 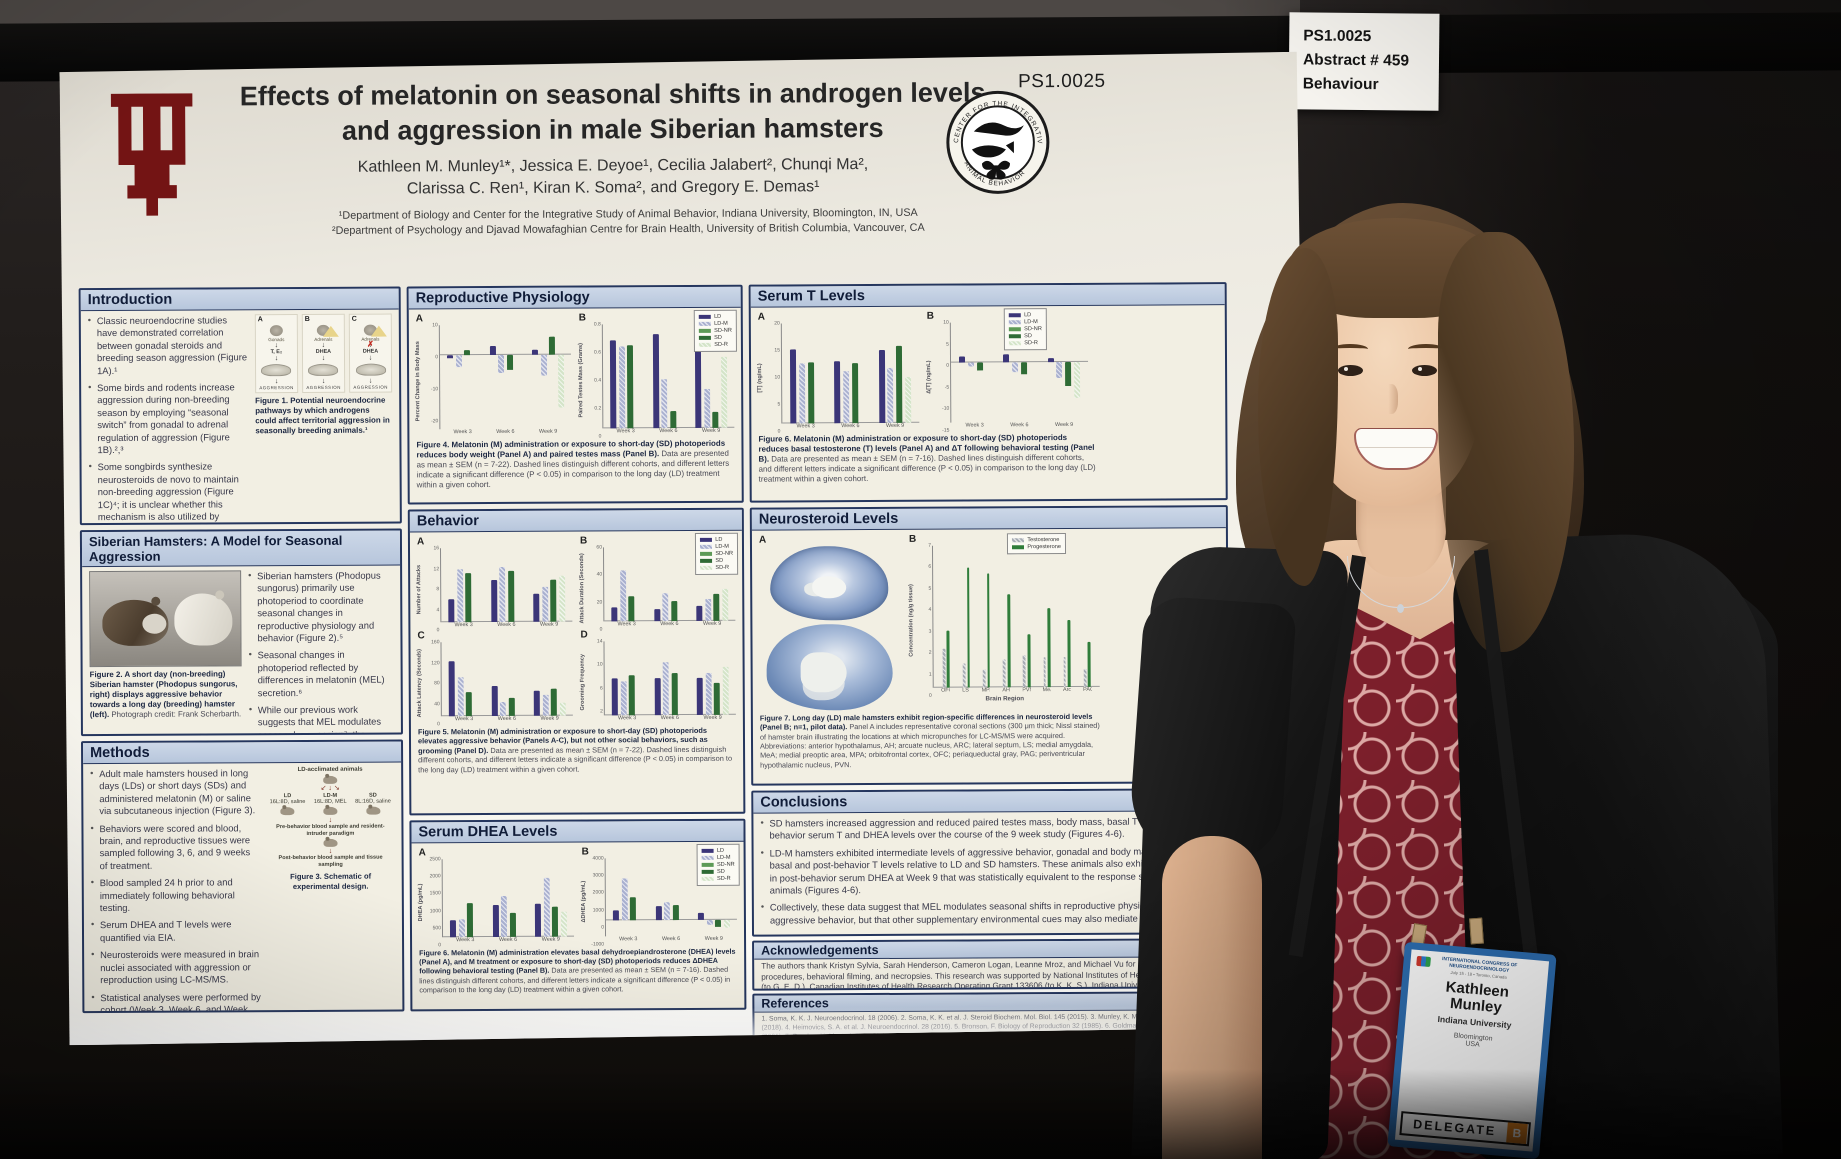 What do you see at coordinates (436, 568) in the screenshot?
I see `y-tick-label: 12` at bounding box center [436, 568].